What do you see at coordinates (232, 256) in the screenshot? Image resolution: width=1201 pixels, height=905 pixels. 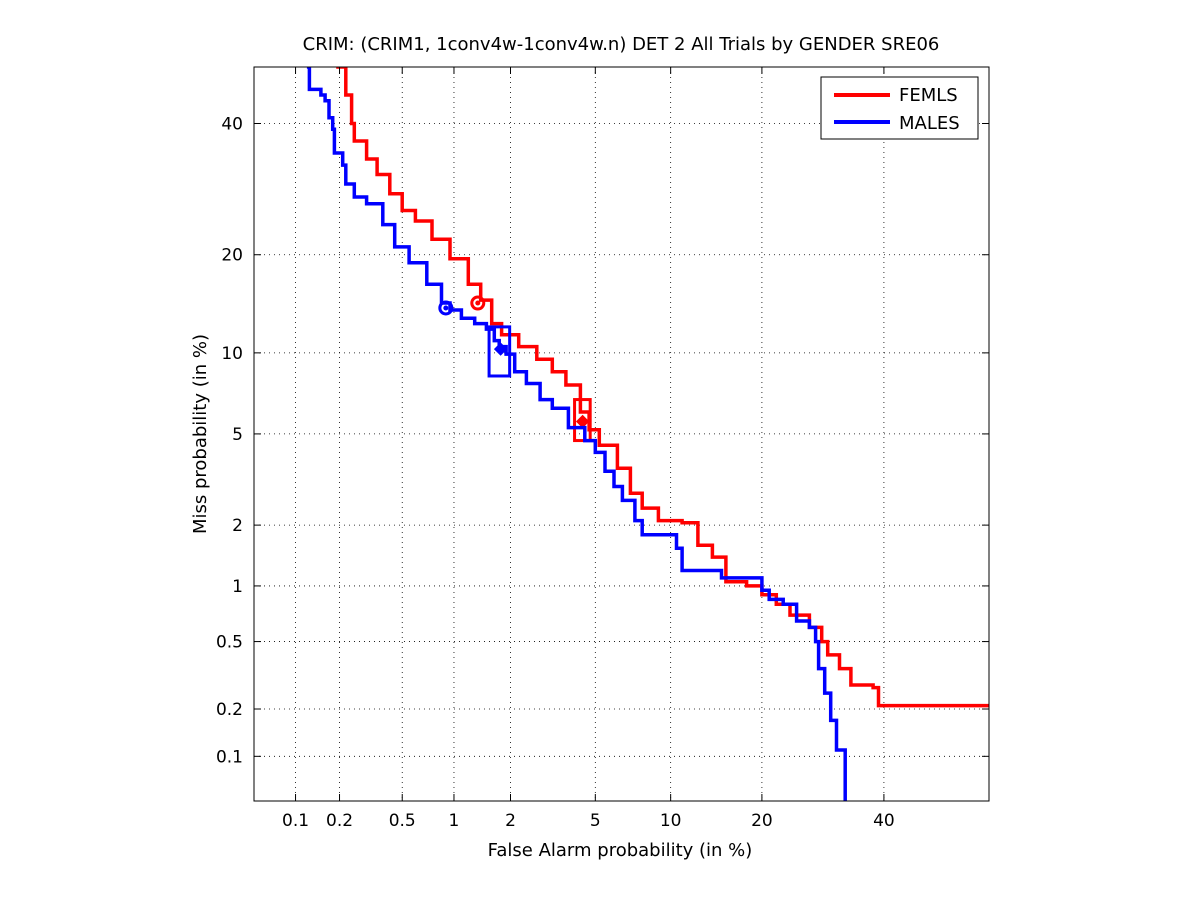 I see `y-tick-label: 20` at bounding box center [232, 256].